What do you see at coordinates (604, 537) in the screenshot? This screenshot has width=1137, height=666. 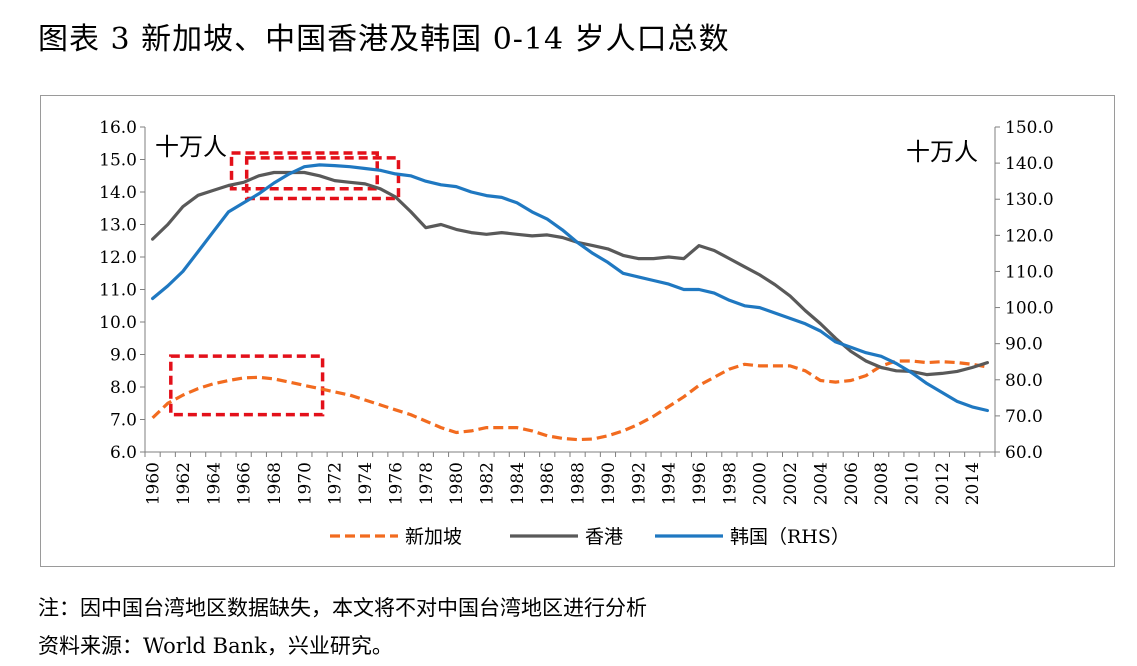 I see `legend-label-hongkong: 香港` at bounding box center [604, 537].